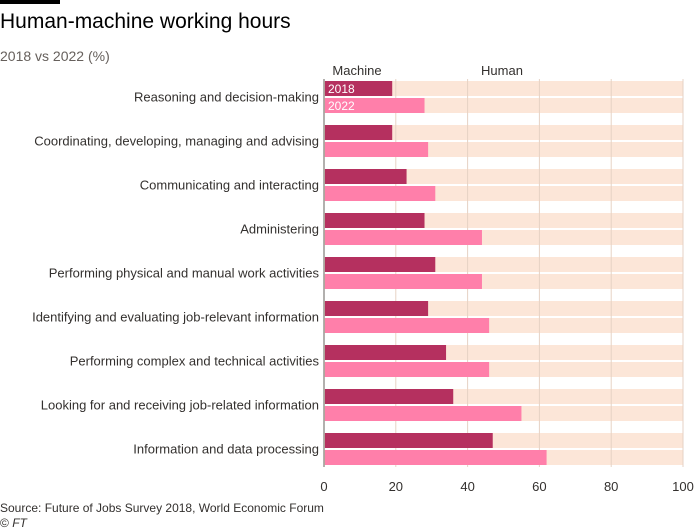 This screenshot has width=695, height=530. I want to click on category-label: Administering, so click(279, 229).